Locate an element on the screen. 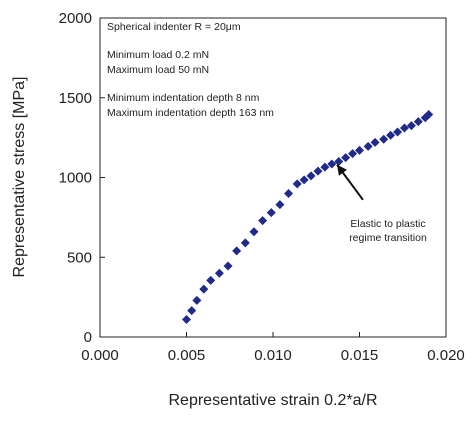 This screenshot has height=421, width=475. transition-annotation: Elastic to plastic regime transition is located at coordinates (381, 204).